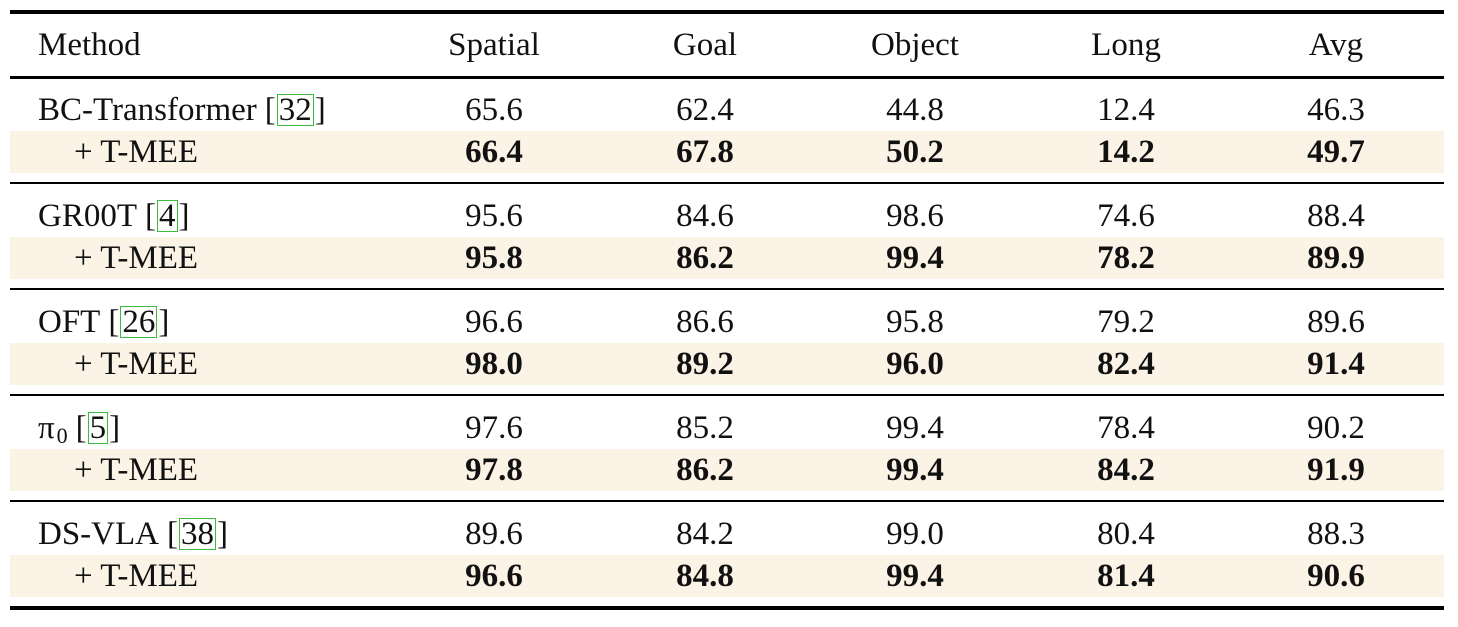  What do you see at coordinates (1336, 534) in the screenshot?
I see `value-avg: 88.3` at bounding box center [1336, 534].